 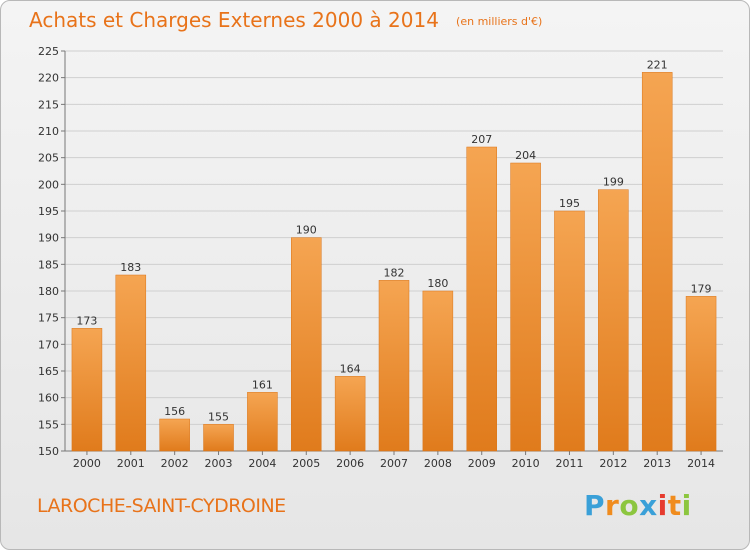 I want to click on logo-letter: P, so click(x=595, y=505).